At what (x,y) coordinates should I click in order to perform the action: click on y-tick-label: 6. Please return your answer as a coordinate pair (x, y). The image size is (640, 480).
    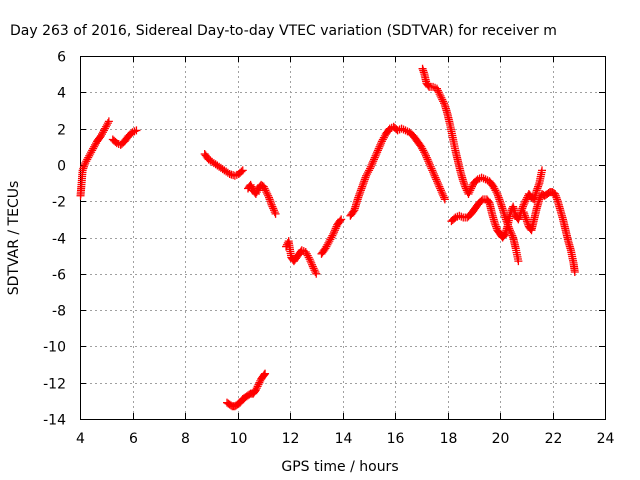
    Looking at the image, I should click on (61, 58).